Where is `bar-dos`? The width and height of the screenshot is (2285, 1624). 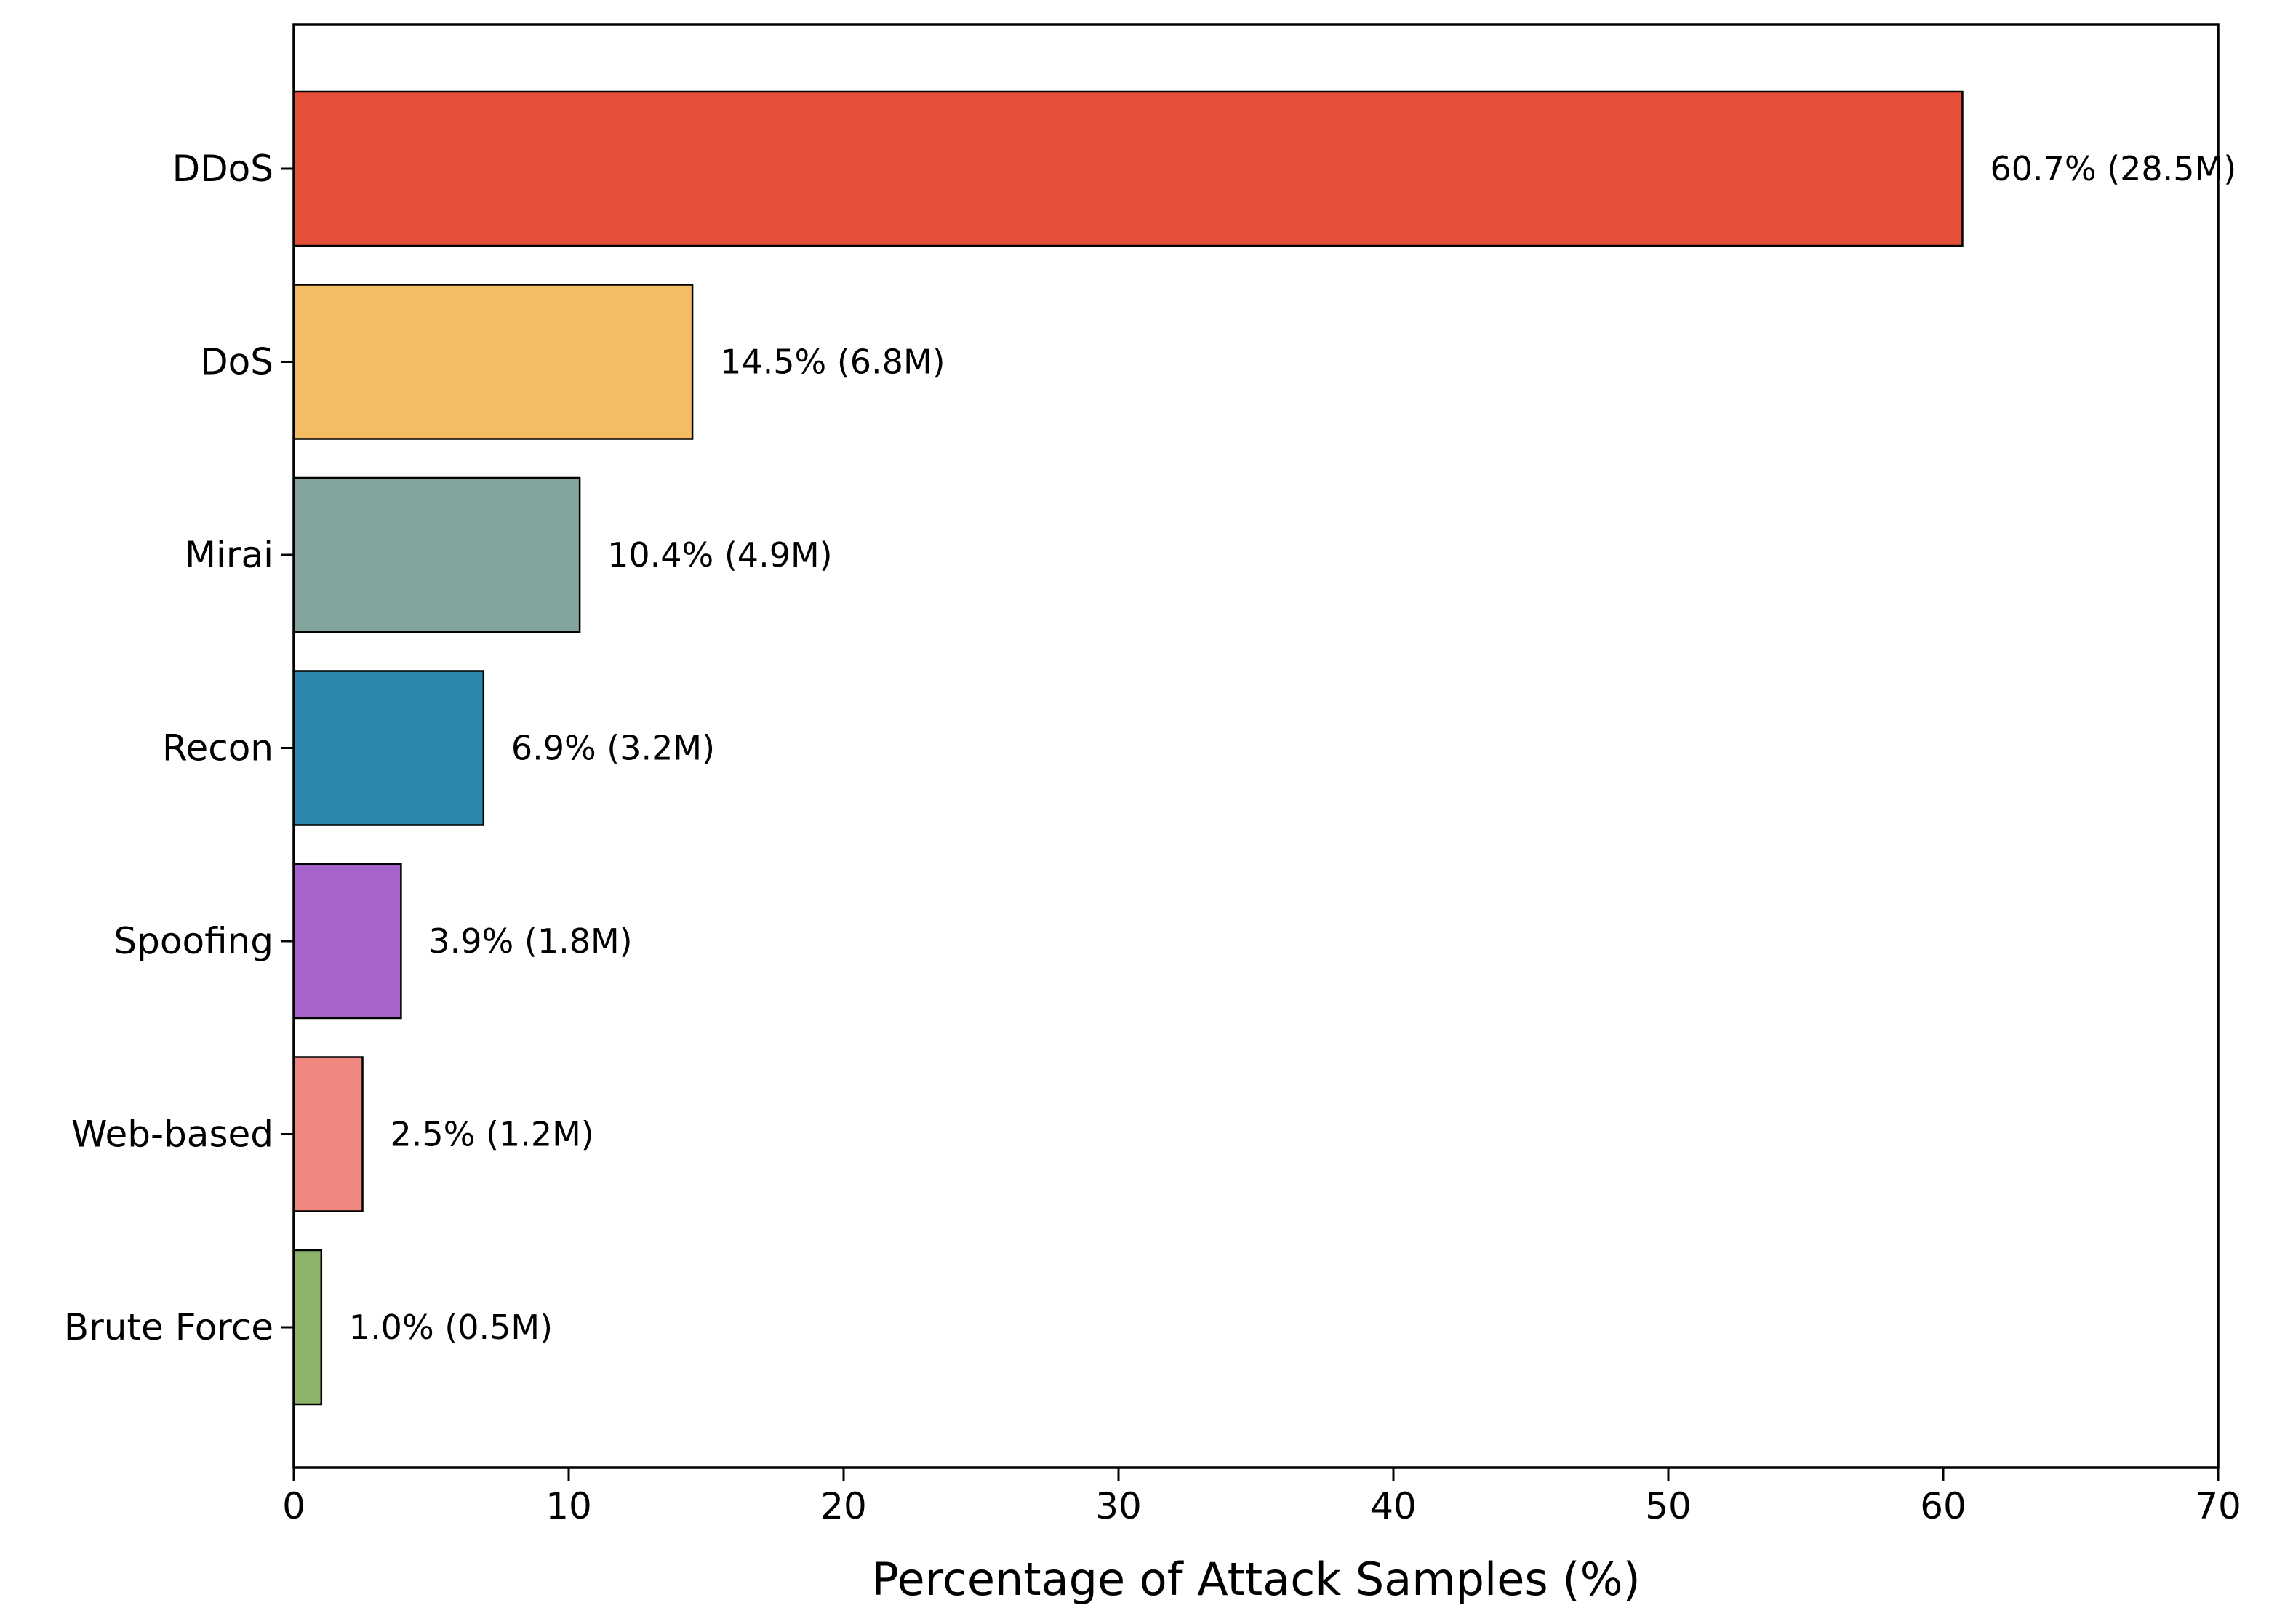 bar-dos is located at coordinates (493, 362).